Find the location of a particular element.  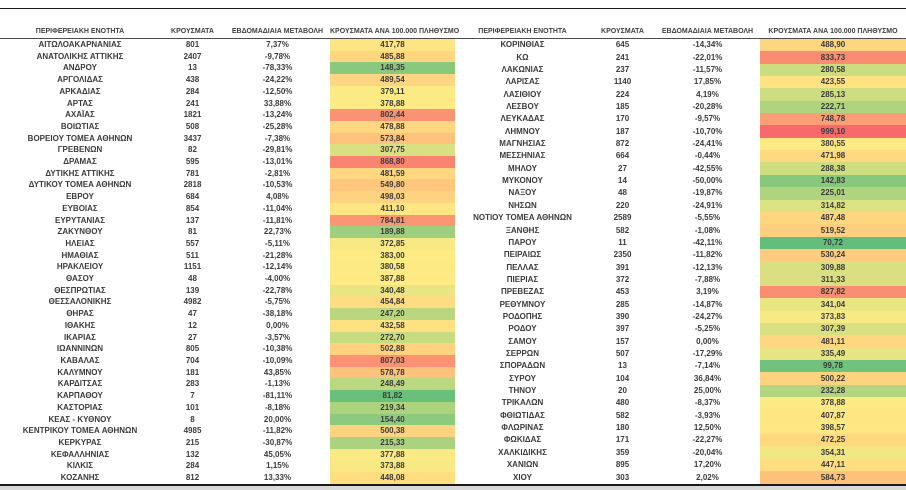

per-100k-cell: 70,72 is located at coordinates (833, 242).